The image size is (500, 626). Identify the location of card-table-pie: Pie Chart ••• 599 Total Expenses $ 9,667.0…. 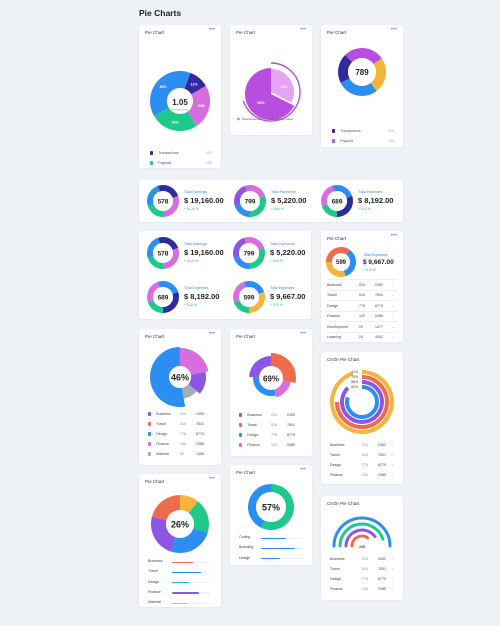
(362, 286).